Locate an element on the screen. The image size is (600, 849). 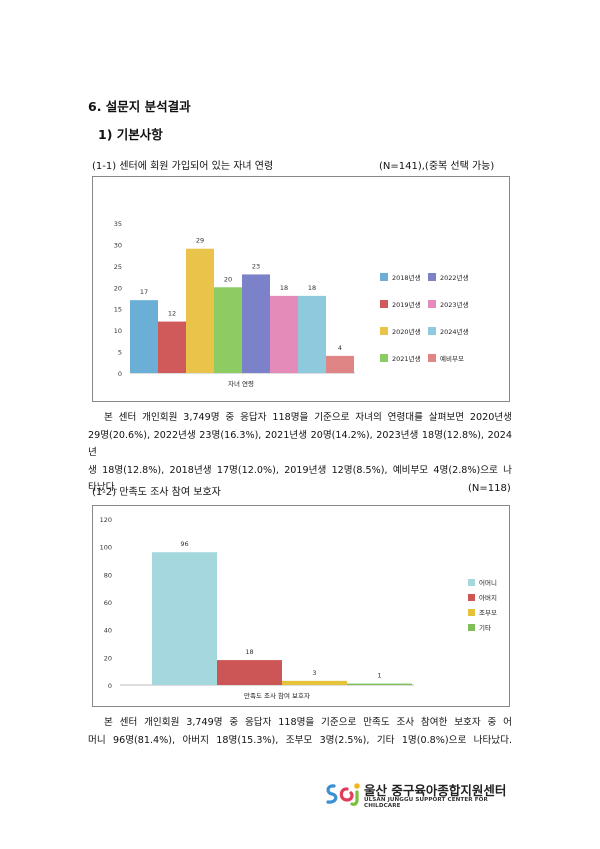
legend-label: 어머니 is located at coordinates (488, 582).